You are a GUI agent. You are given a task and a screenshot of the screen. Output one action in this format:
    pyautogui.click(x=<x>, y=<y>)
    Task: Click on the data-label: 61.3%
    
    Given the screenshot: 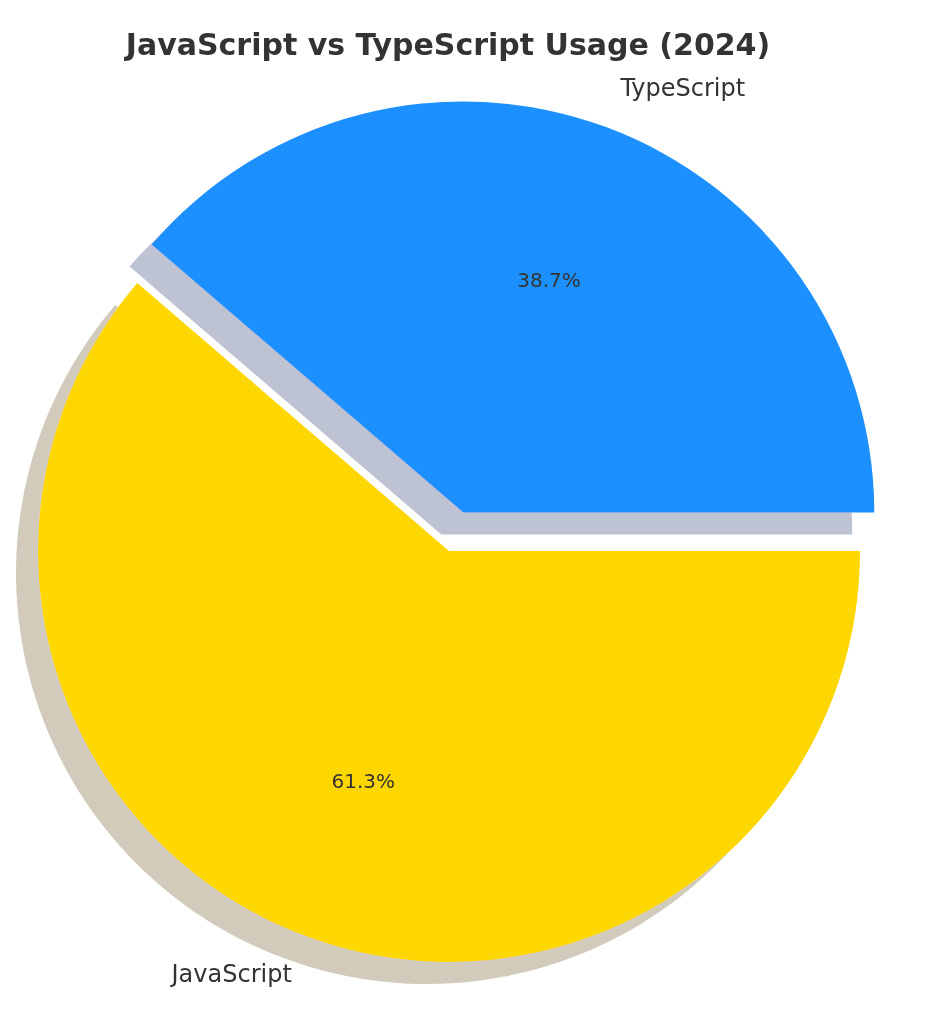 What is the action you would take?
    pyautogui.click(x=363, y=780)
    